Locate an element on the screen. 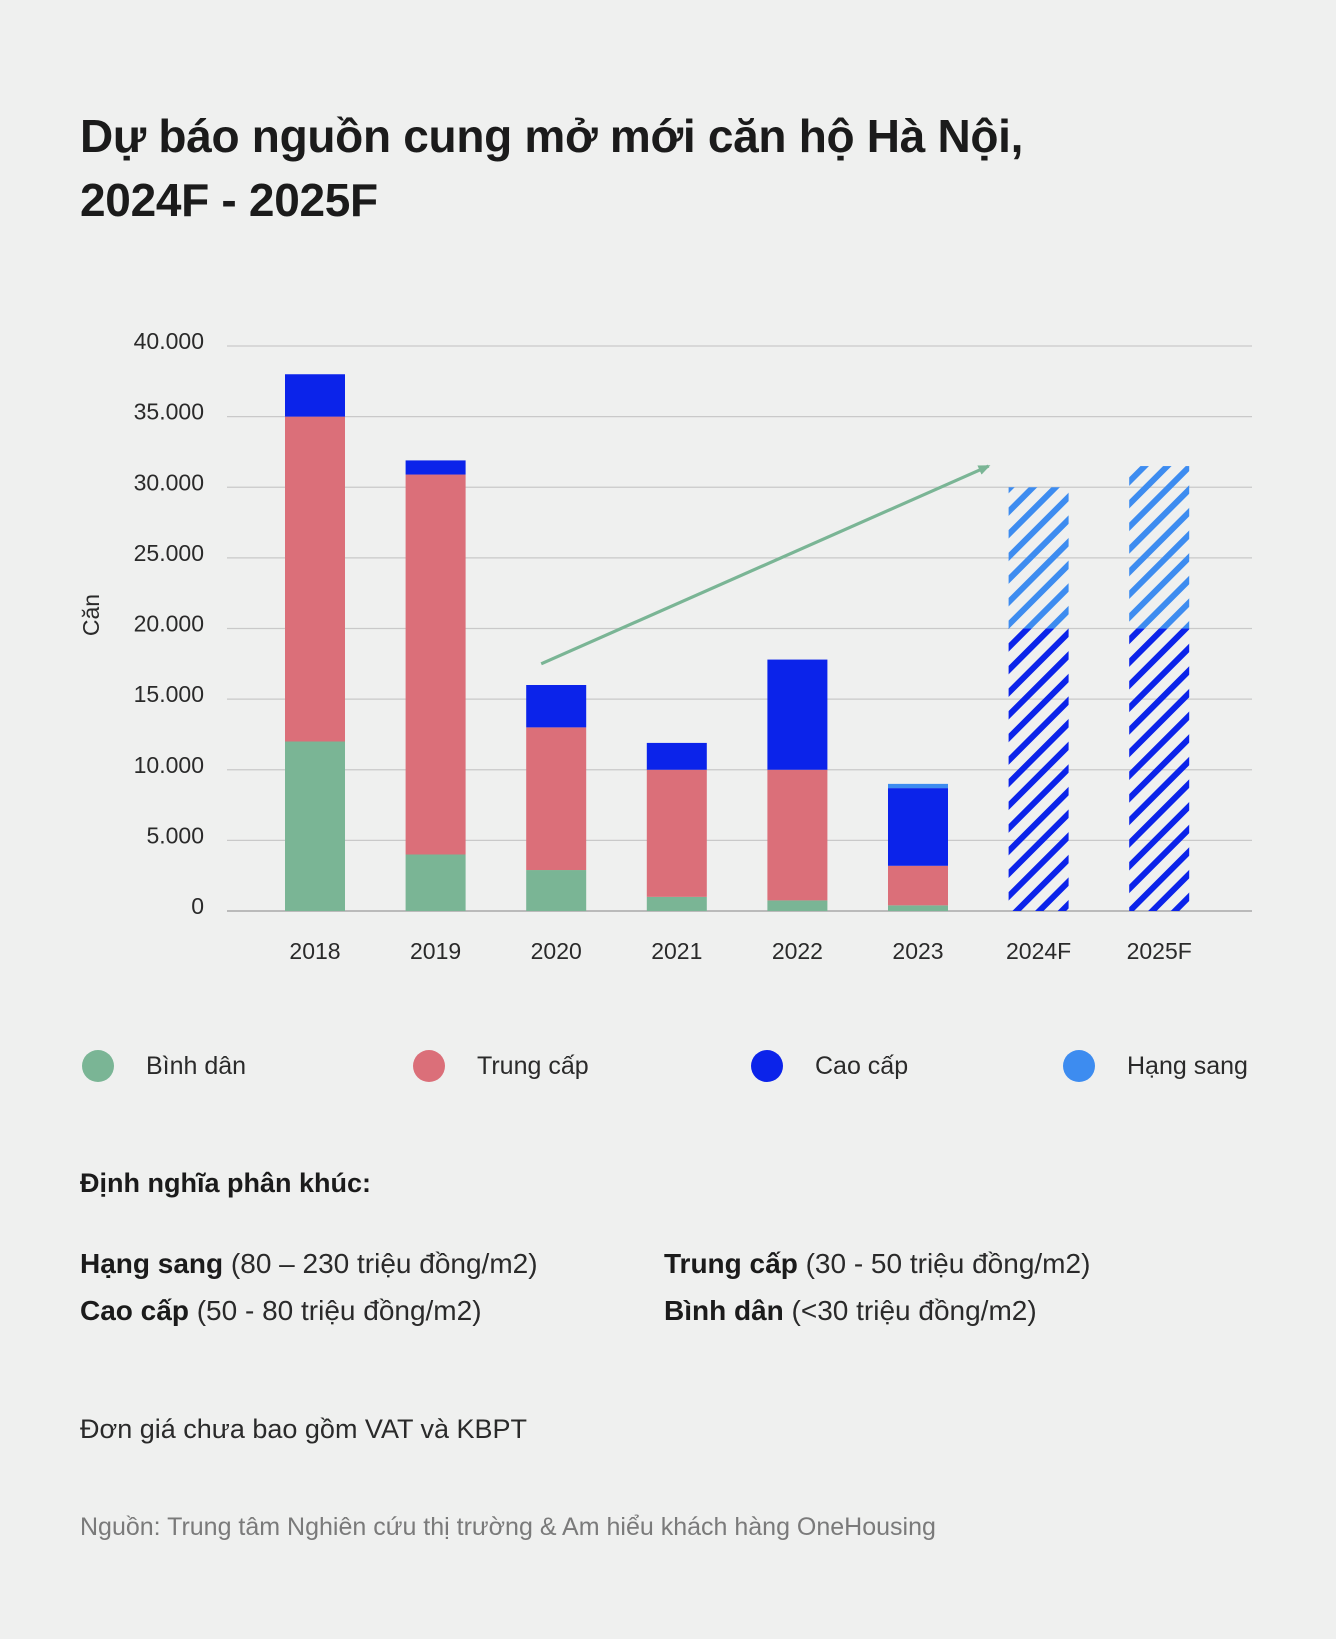 The width and height of the screenshot is (1336, 1639). legend-dot-cao-cap is located at coordinates (767, 1066).